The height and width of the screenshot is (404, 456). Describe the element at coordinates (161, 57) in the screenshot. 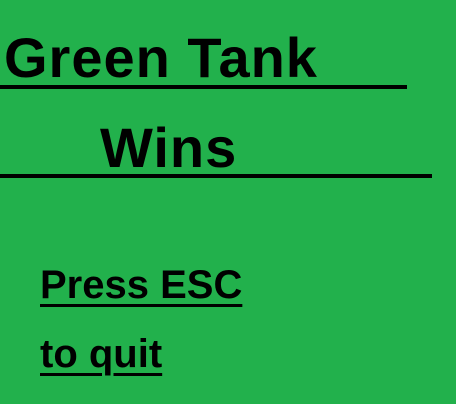

I see `winner-title-line1: Green Tank` at that location.